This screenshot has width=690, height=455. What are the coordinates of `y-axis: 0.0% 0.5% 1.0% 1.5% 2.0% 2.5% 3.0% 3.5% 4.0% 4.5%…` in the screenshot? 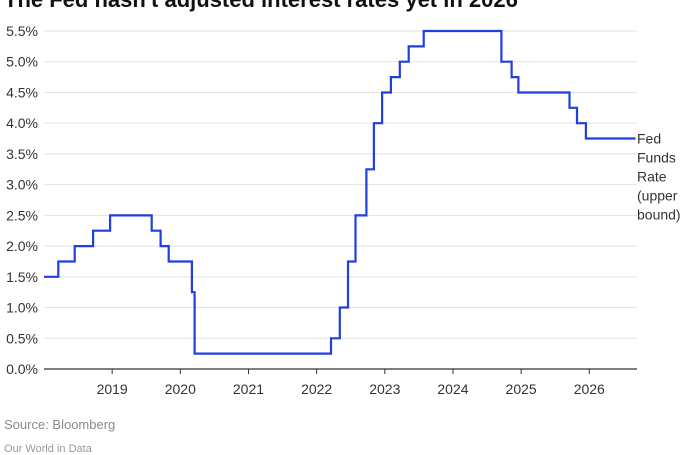 It's located at (22, 200).